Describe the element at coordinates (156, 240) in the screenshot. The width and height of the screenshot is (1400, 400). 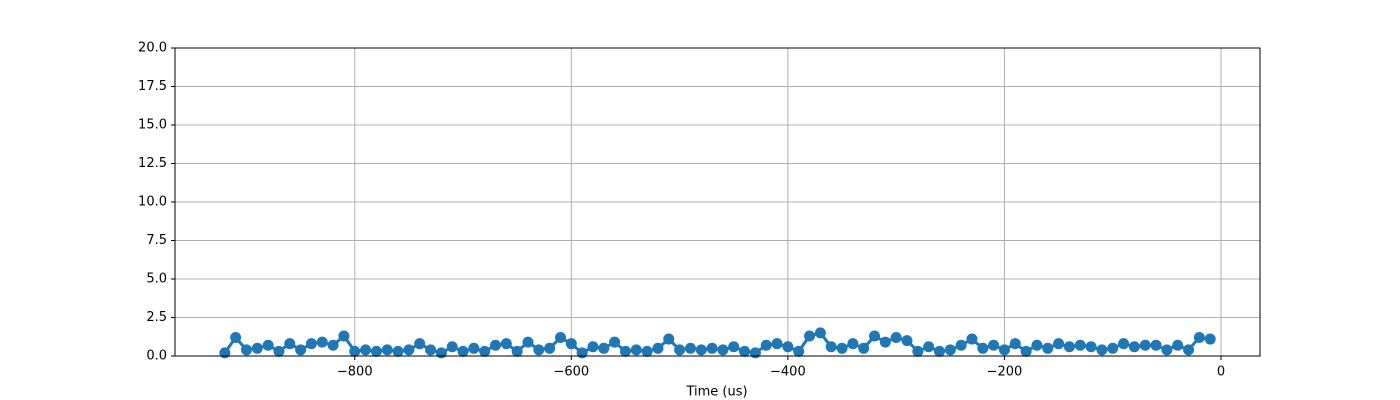
I see `y-tick-label: 7.5` at that location.